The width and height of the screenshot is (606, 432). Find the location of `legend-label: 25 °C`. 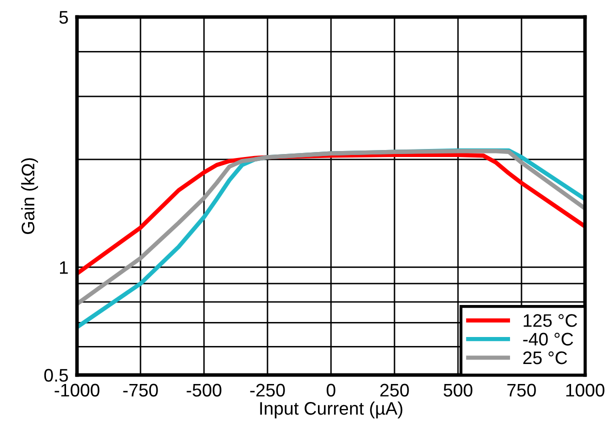

legend-label: 25 °C is located at coordinates (545, 357).